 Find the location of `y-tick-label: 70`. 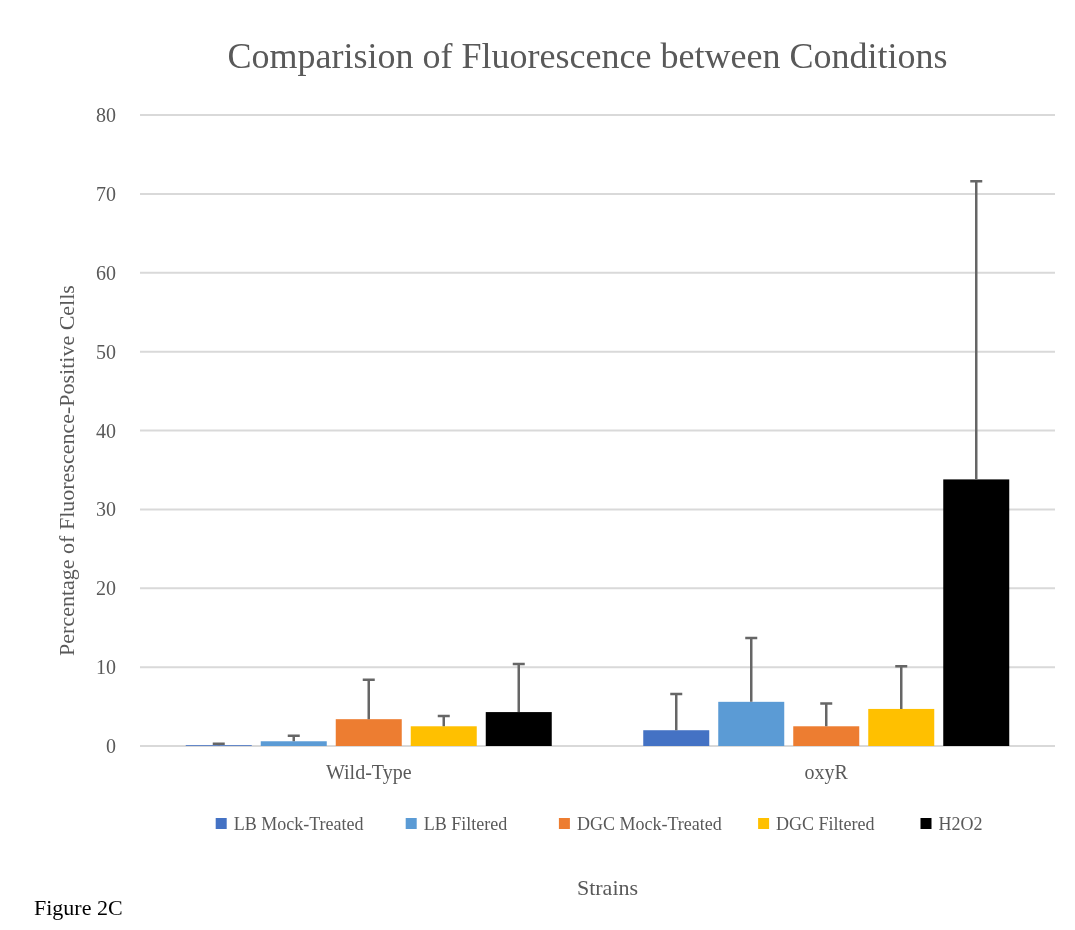

y-tick-label: 70 is located at coordinates (106, 193).